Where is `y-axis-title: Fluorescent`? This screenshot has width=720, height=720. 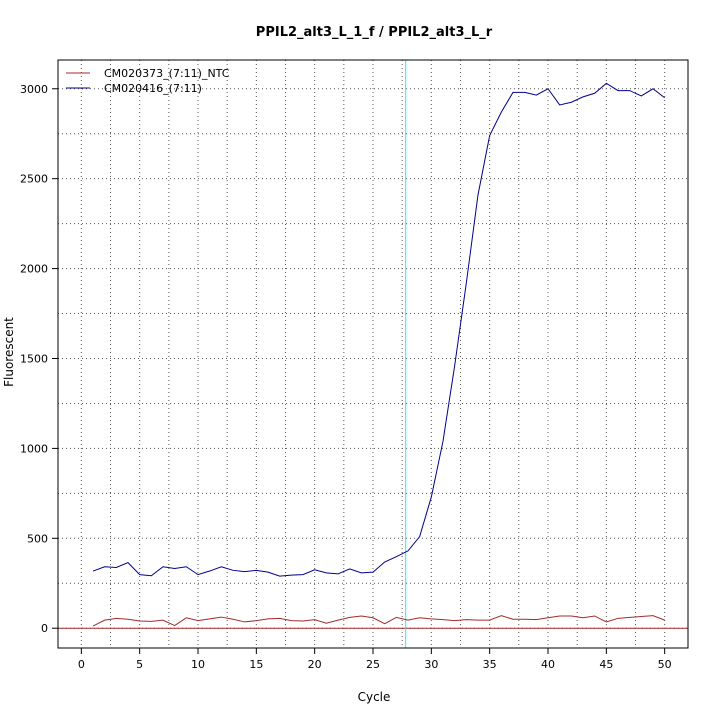 y-axis-title: Fluorescent is located at coordinates (9, 352).